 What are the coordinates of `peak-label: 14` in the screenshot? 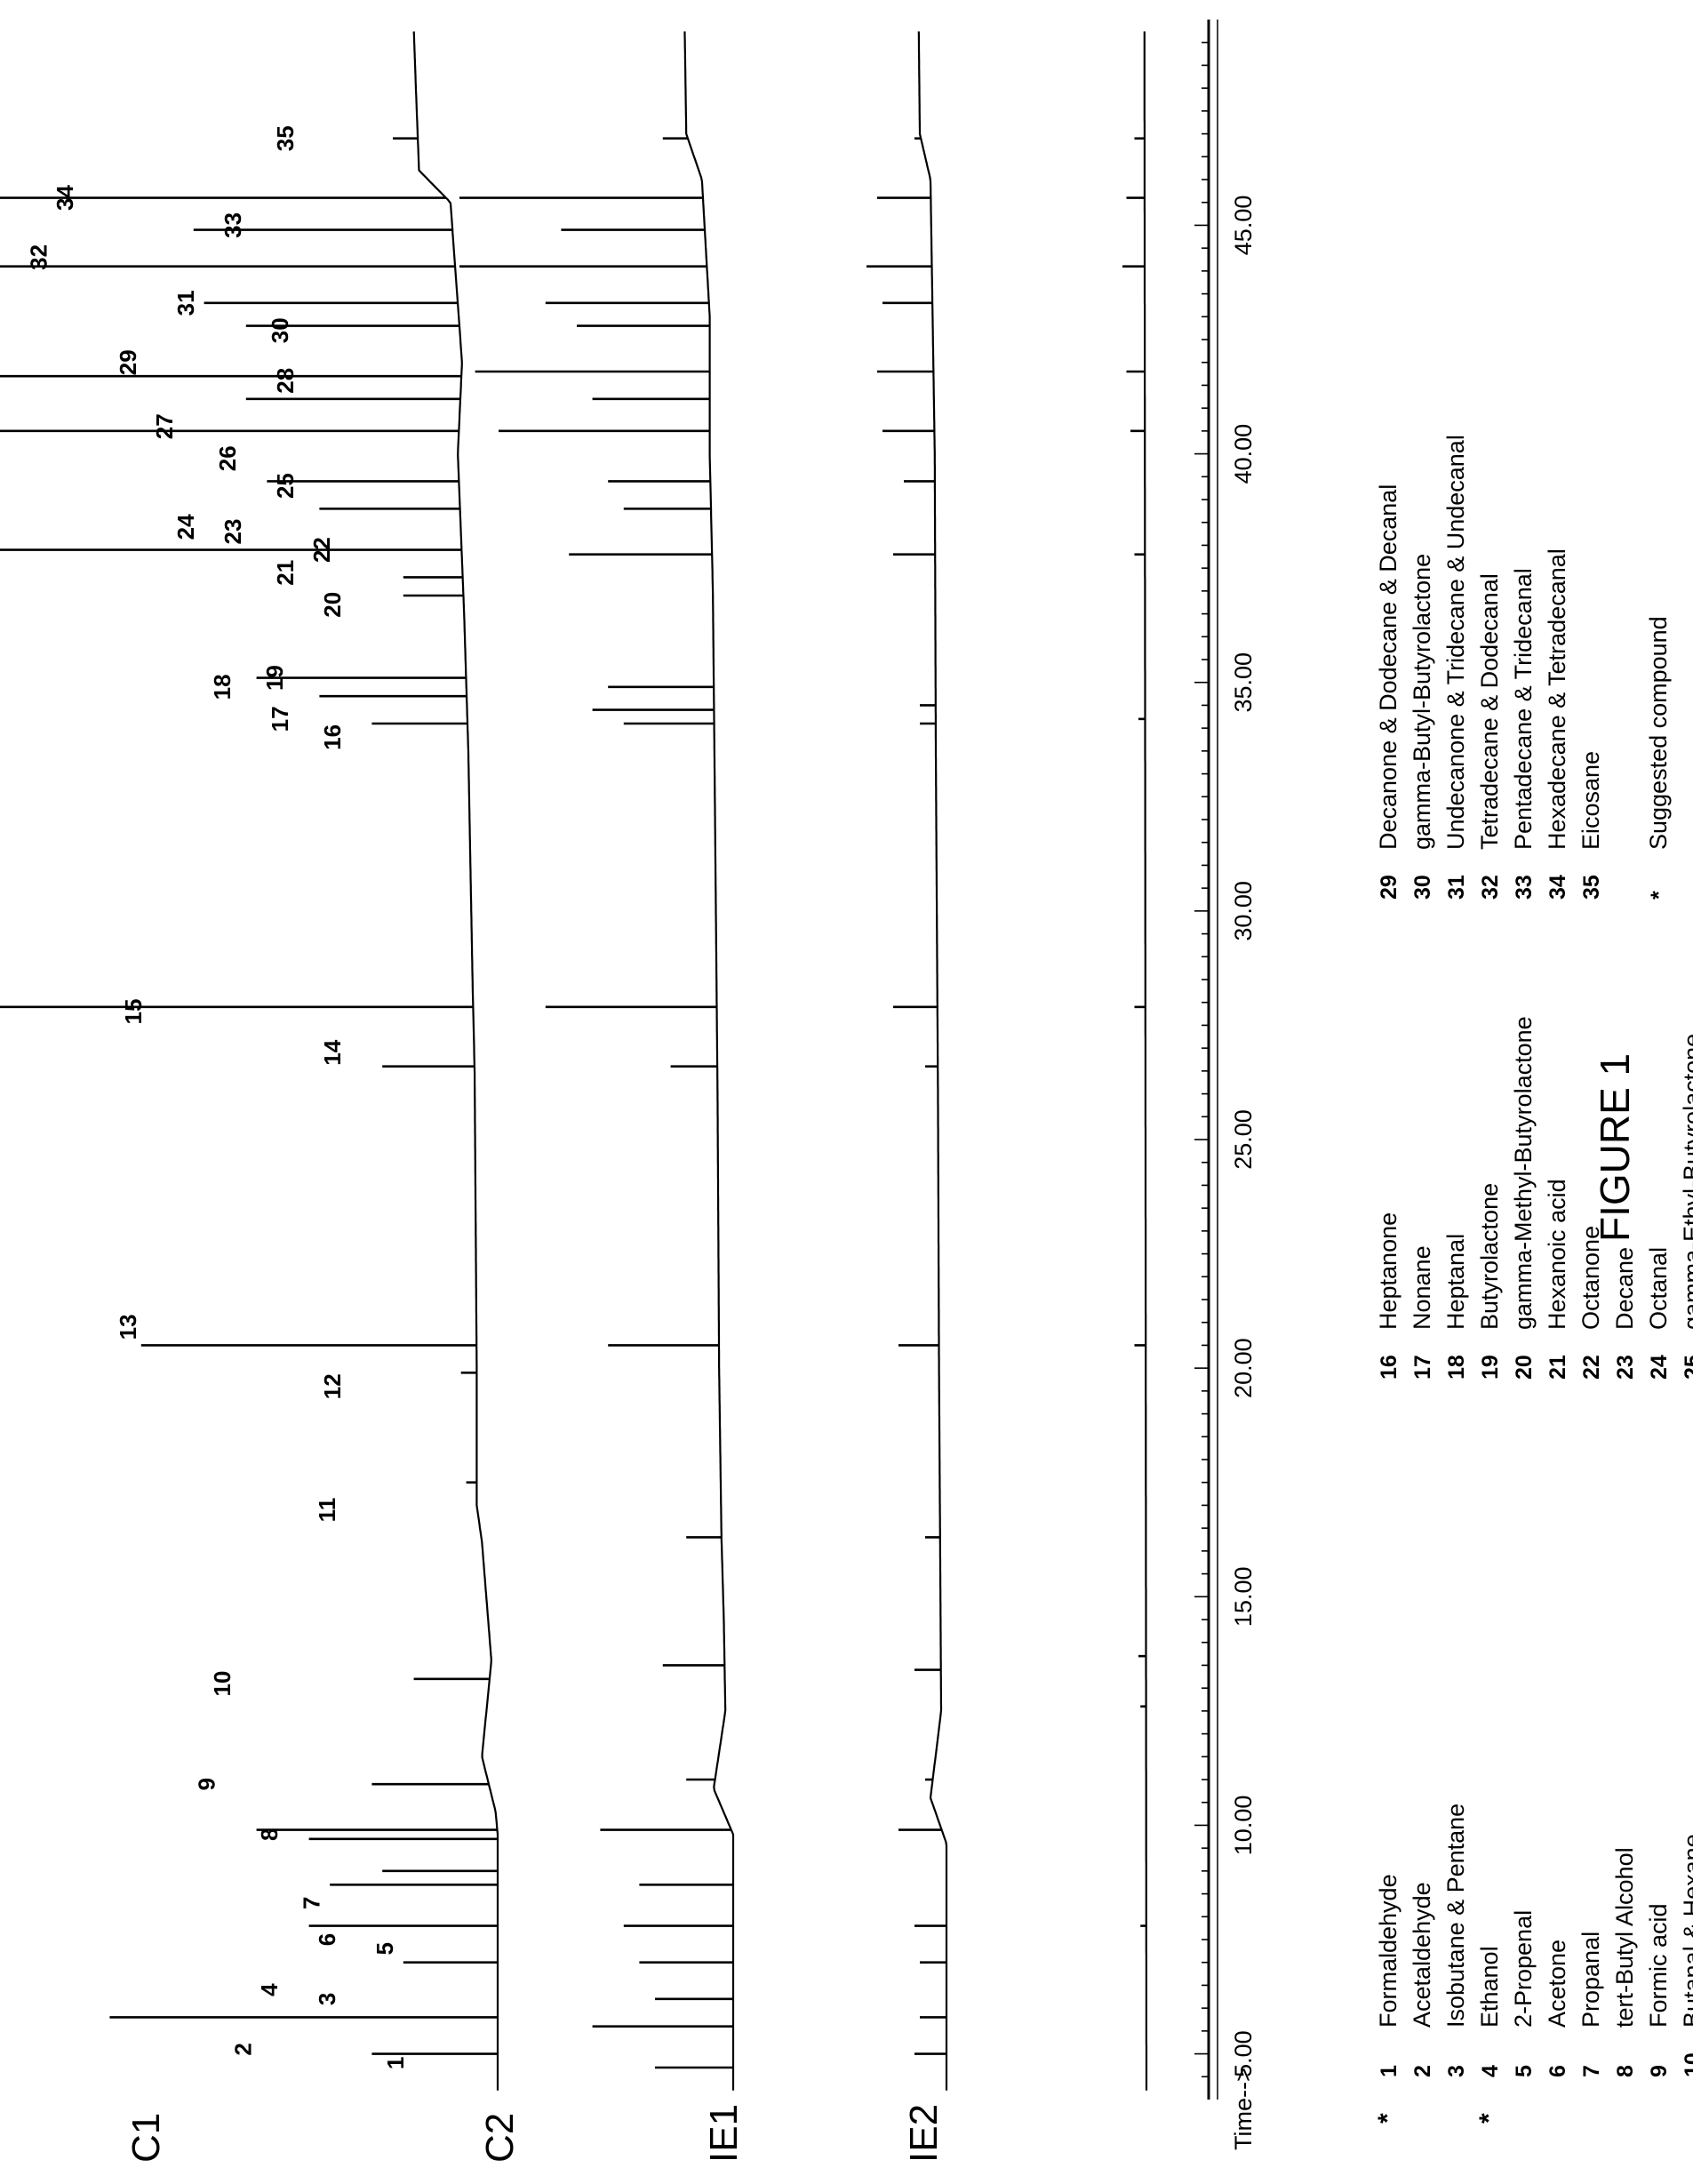 It's located at (332, 1052).